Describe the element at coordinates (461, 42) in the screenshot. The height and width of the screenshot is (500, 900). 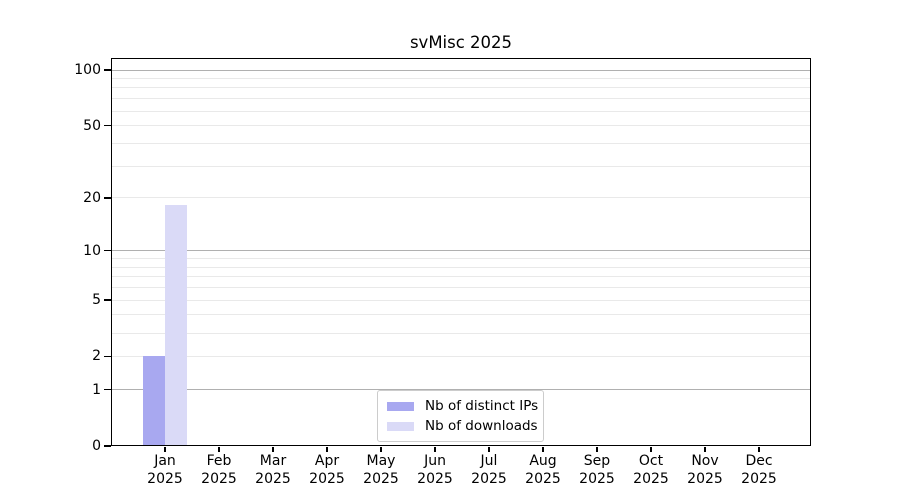
I see `chart-title: svMisc 2025` at that location.